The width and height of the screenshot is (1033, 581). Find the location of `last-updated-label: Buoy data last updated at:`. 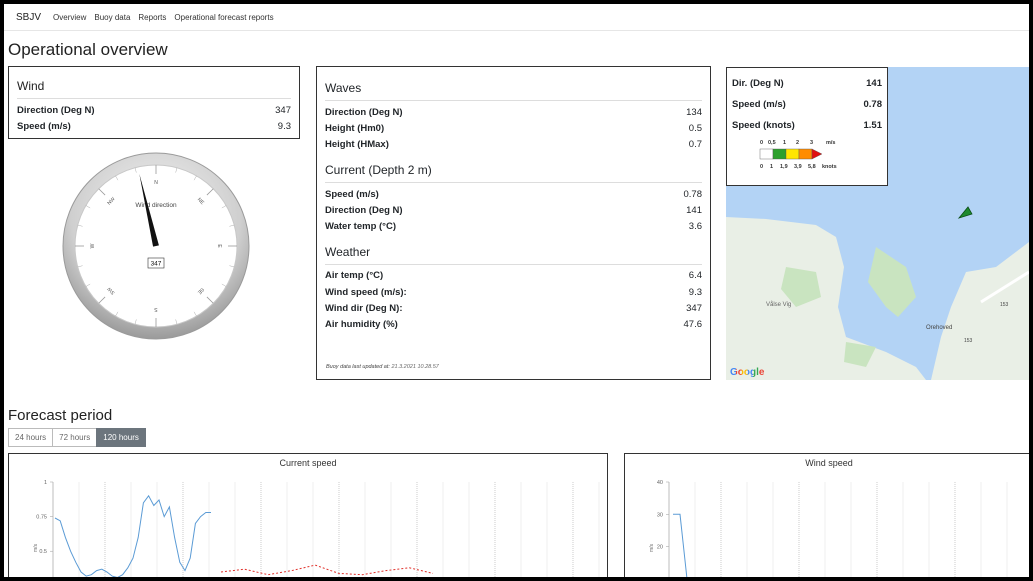

last-updated-label: Buoy data last updated at: is located at coordinates (358, 367).